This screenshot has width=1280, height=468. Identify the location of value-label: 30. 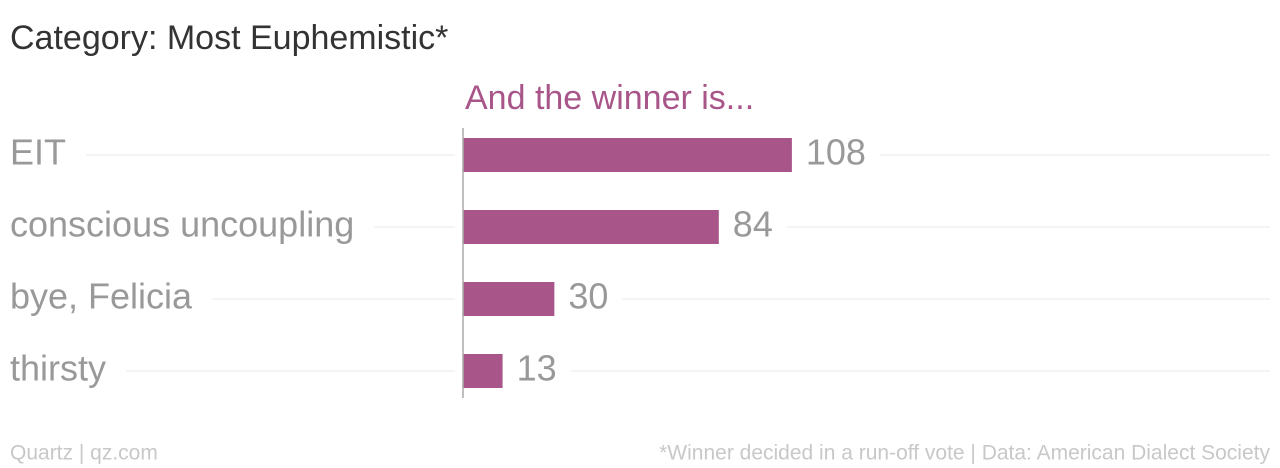
(588, 296).